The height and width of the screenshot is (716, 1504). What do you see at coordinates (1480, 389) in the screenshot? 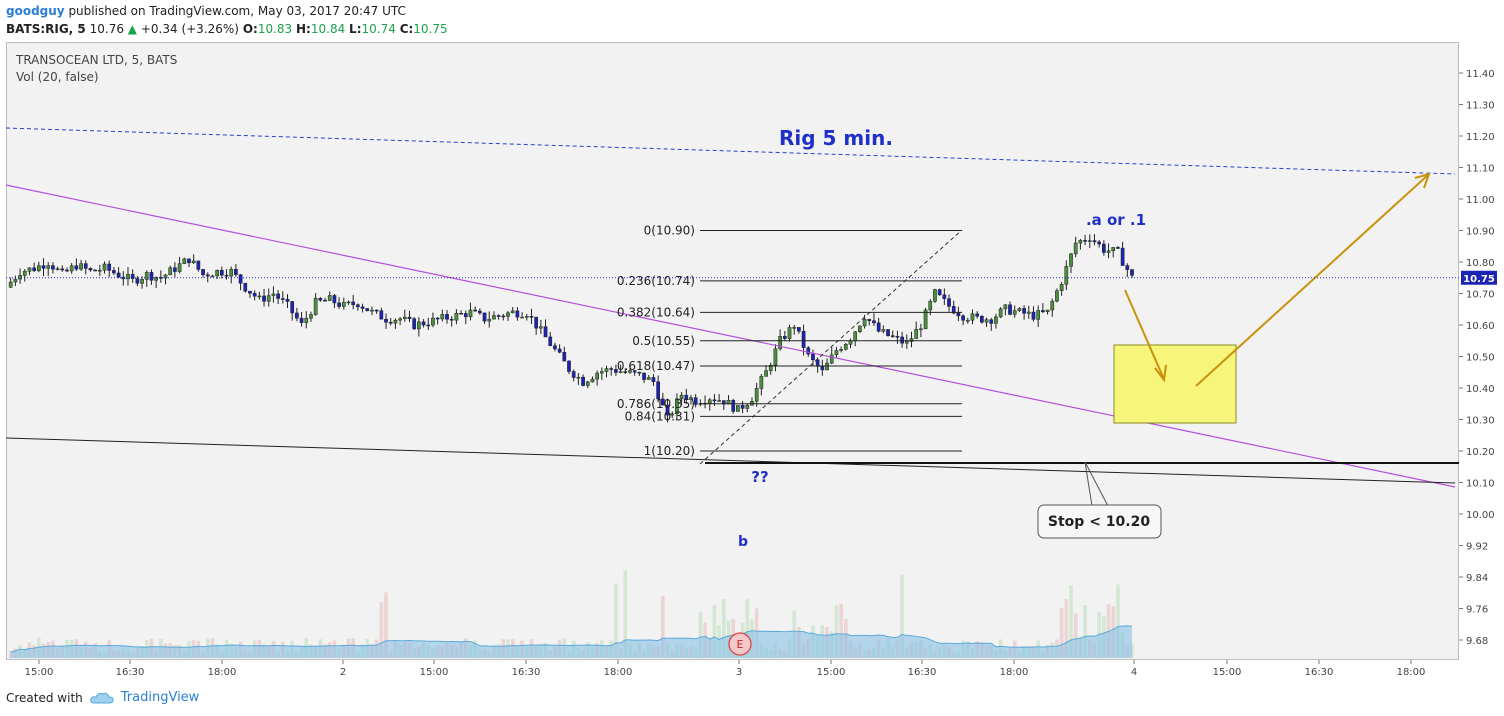
I see `price-tick-label: 10.40` at bounding box center [1480, 389].